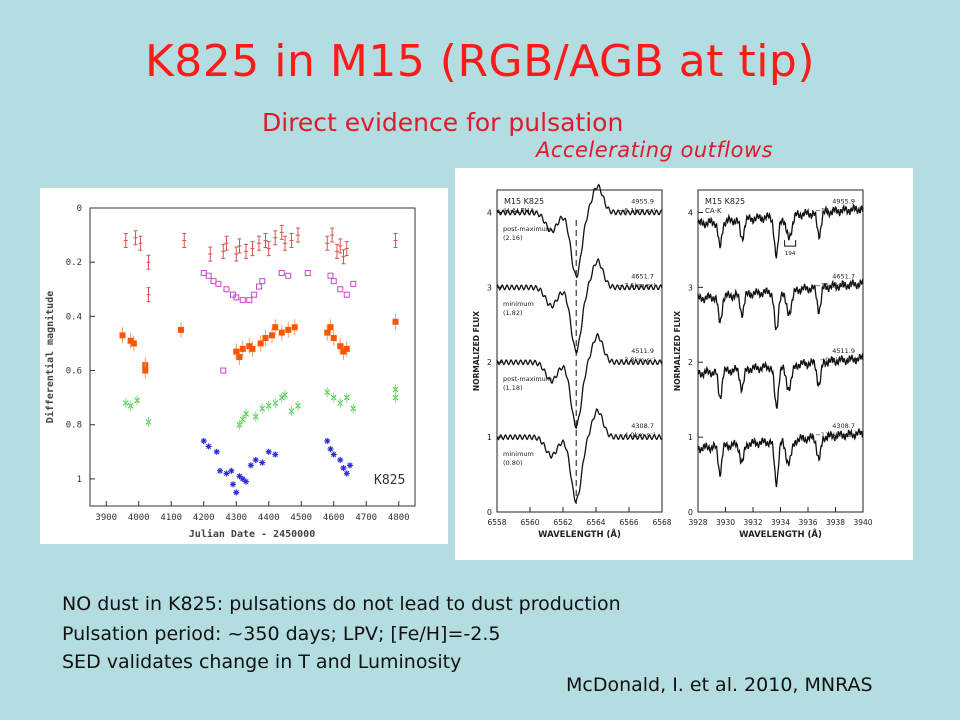  Describe the element at coordinates (171, 518) in the screenshot. I see `light-curve-x-tick-label: 4100` at that location.